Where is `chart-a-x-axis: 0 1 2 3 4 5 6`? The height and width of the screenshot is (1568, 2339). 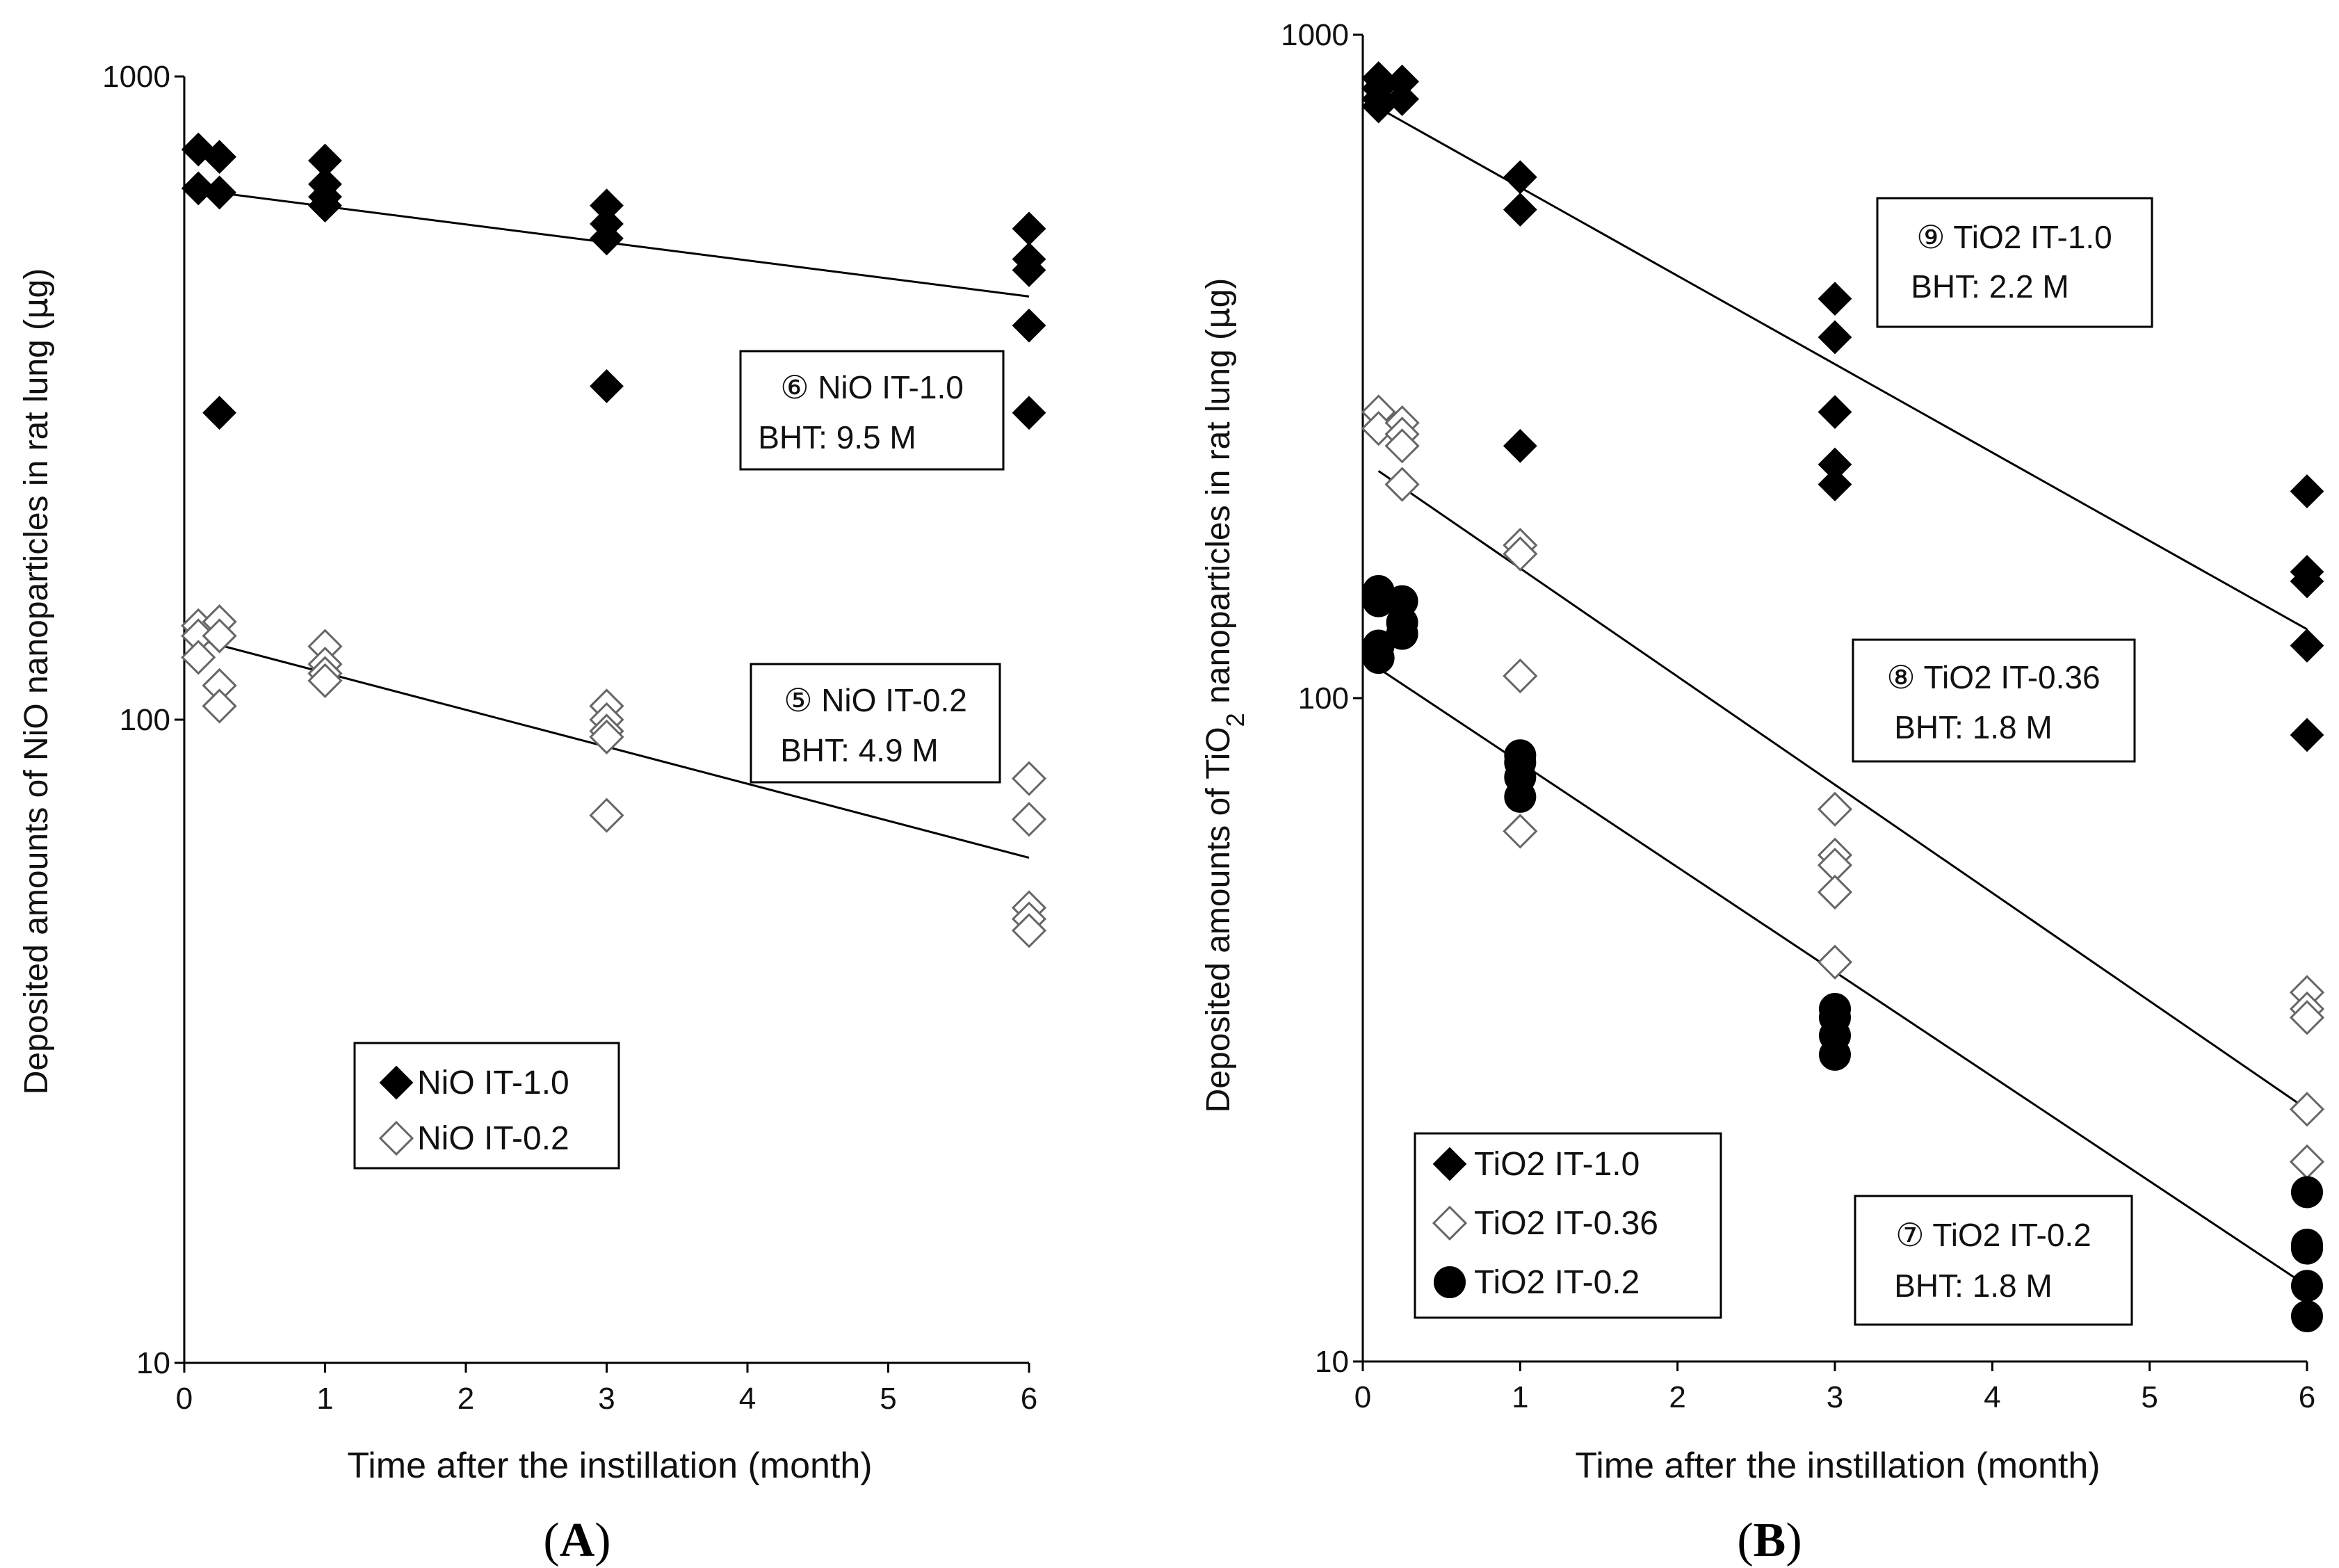 chart-a-x-axis: 0 1 2 3 4 5 6 is located at coordinates (606, 1389).